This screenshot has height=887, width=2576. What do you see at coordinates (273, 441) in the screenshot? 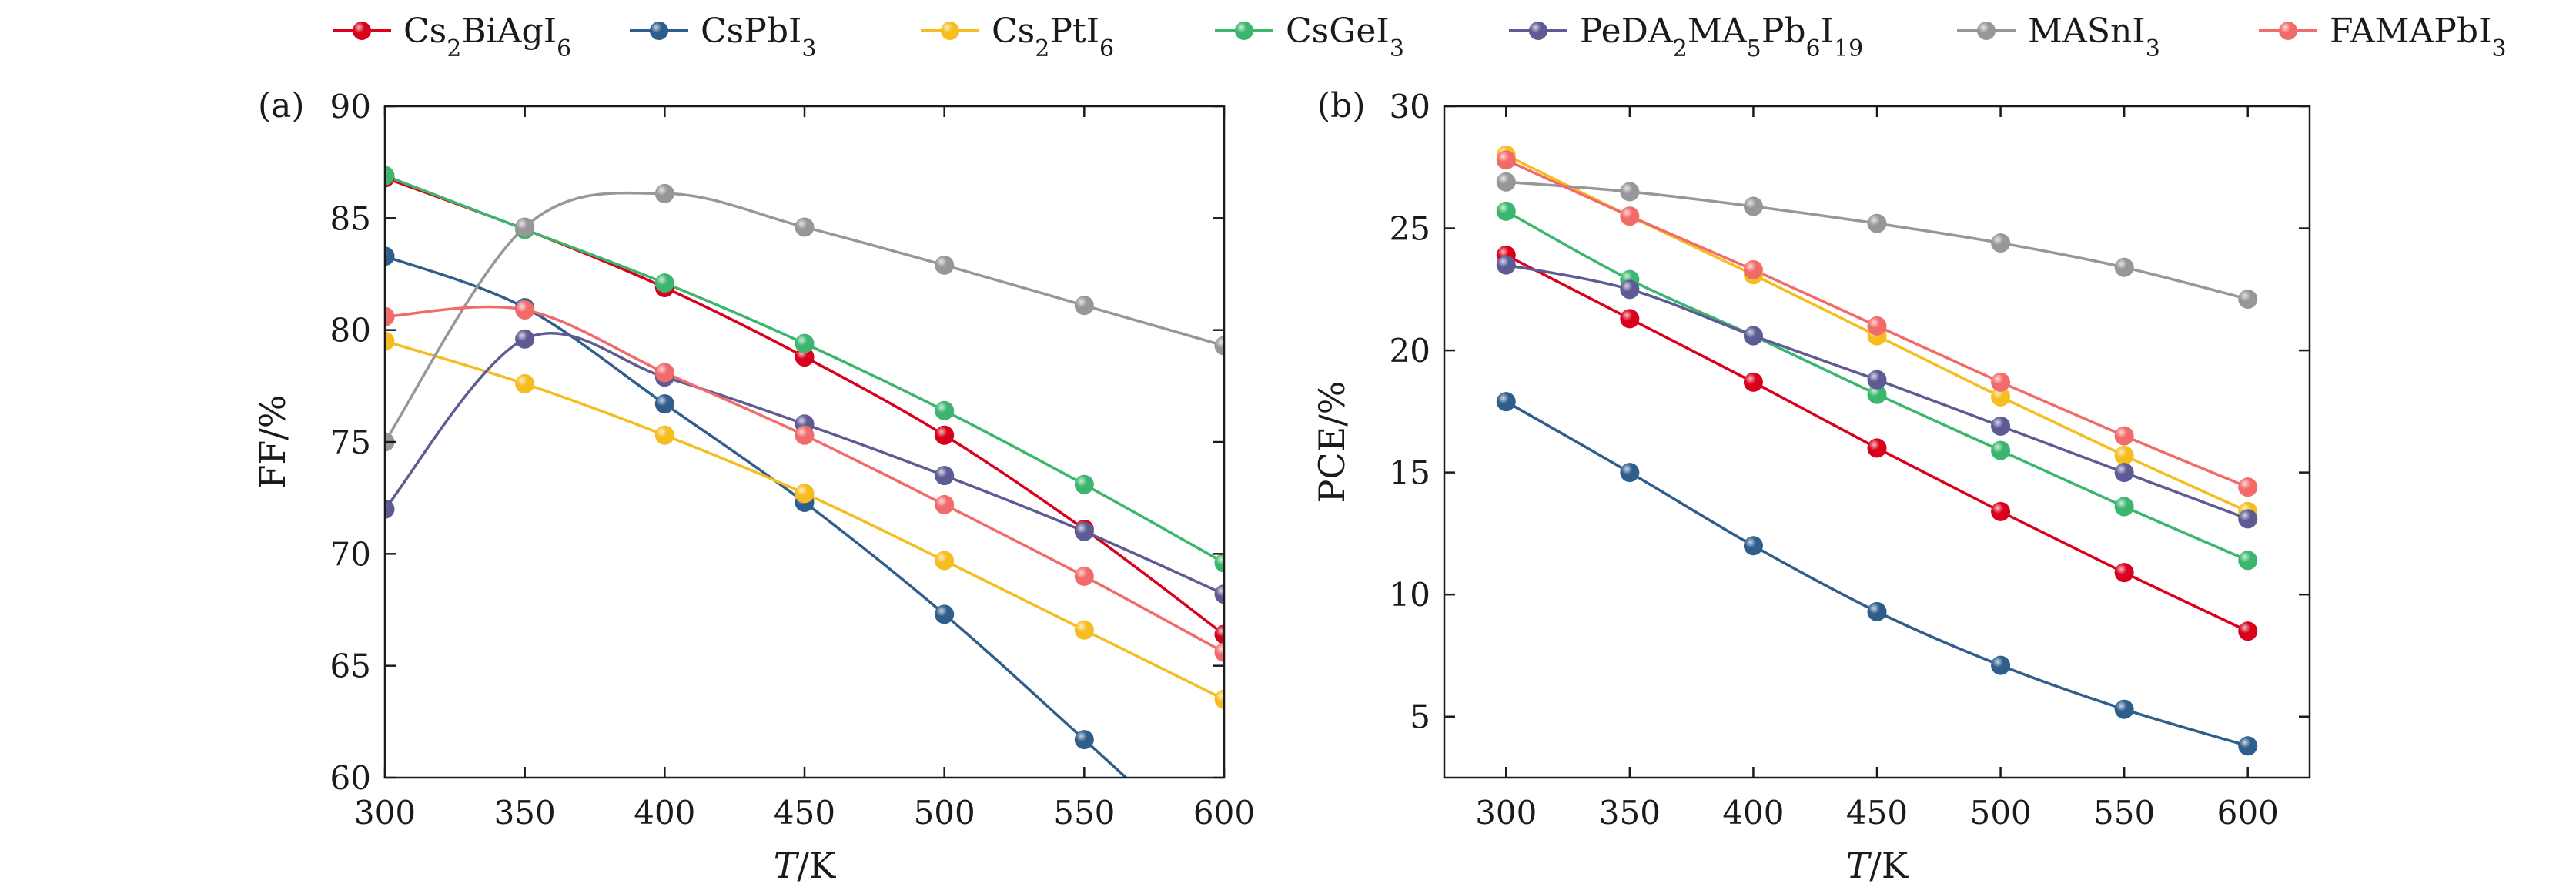
I see `y-axis-label: FF/%` at bounding box center [273, 441].